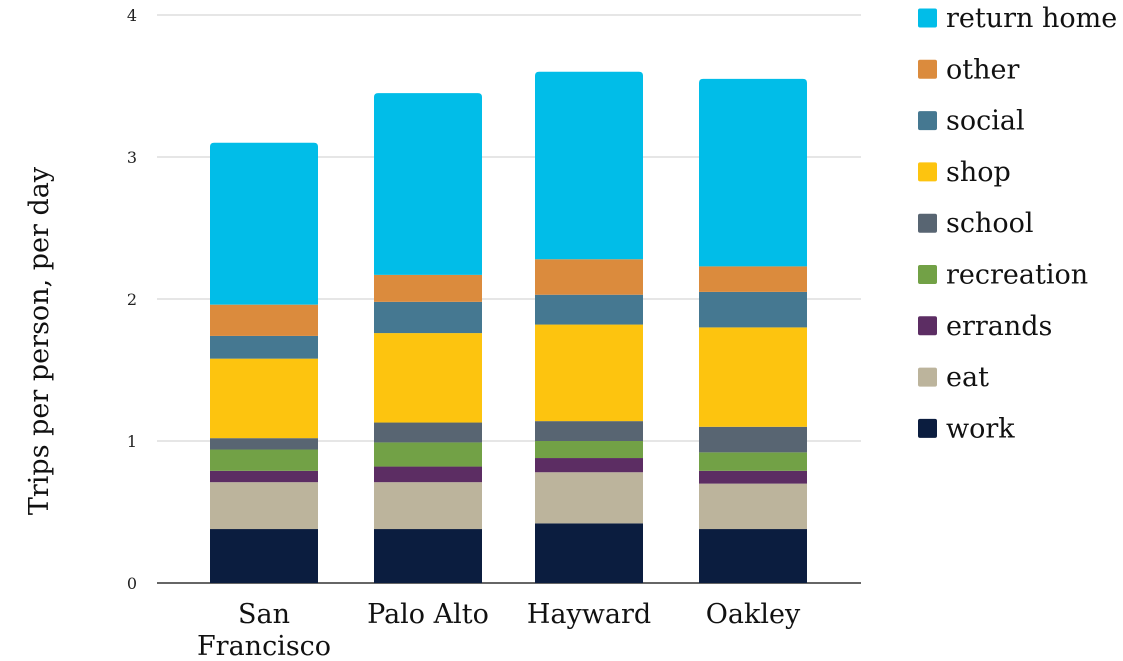  I want to click on legend-item: work, so click(966, 428).